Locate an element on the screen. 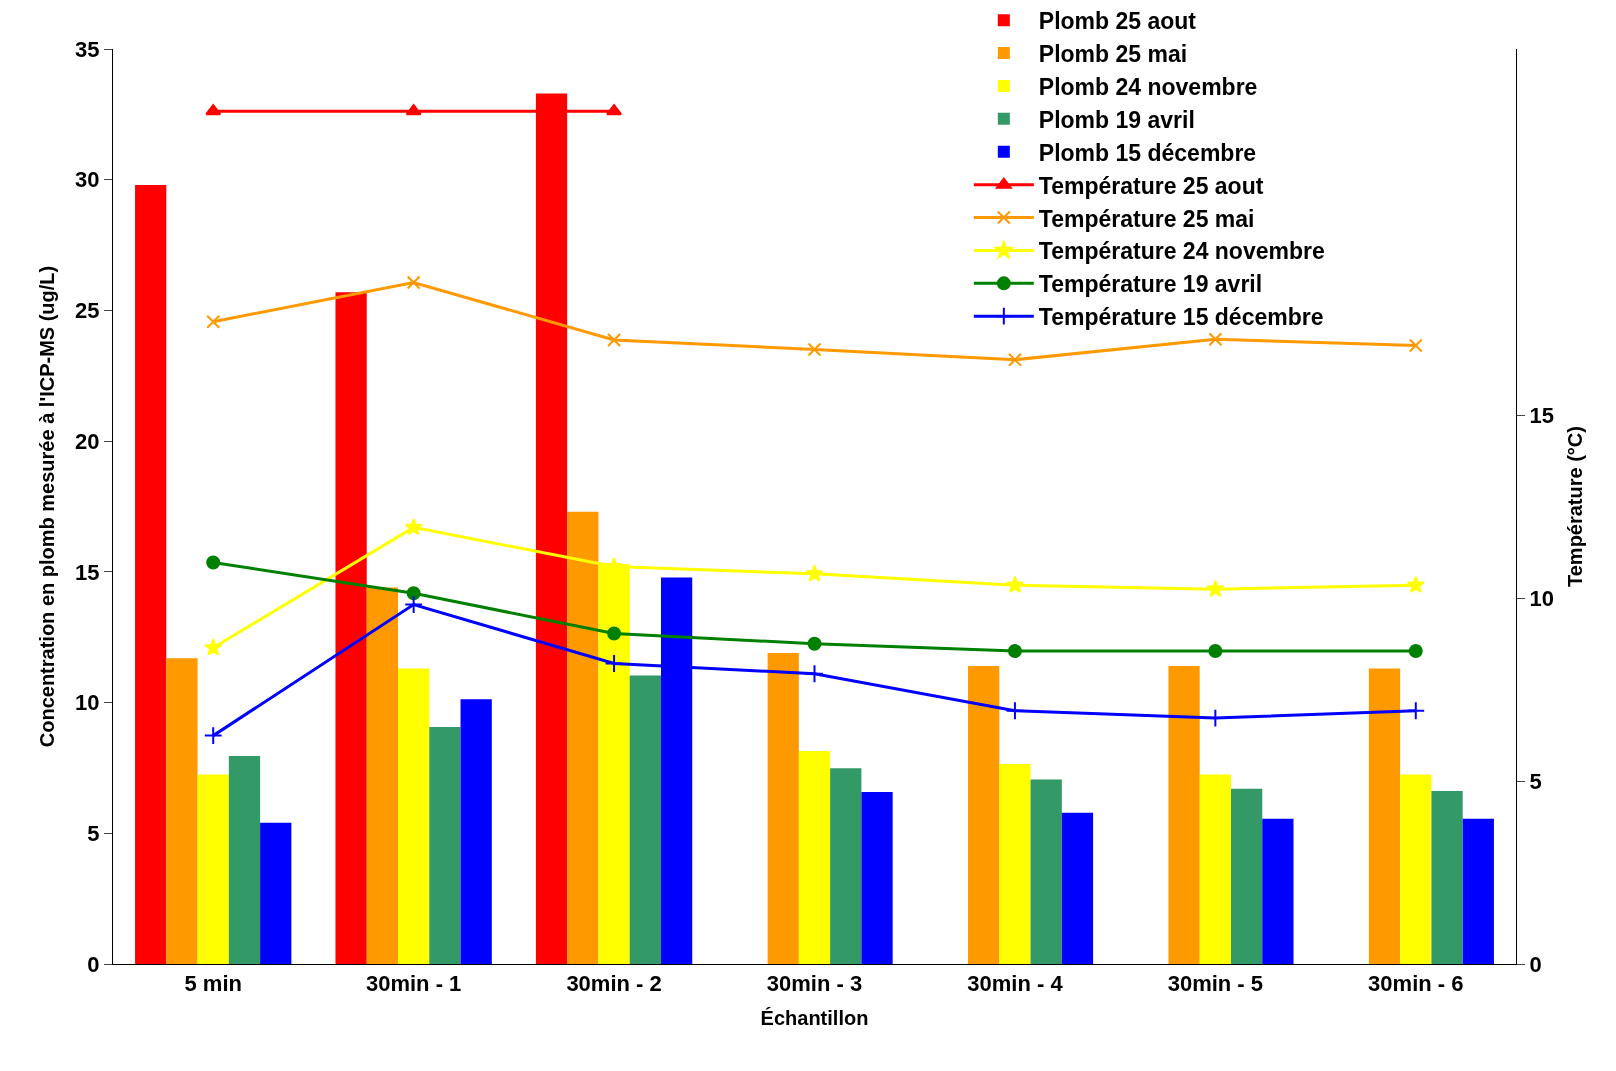 The image size is (1616, 1071). x-tick-label: 30min - 4 is located at coordinates (1015, 984).